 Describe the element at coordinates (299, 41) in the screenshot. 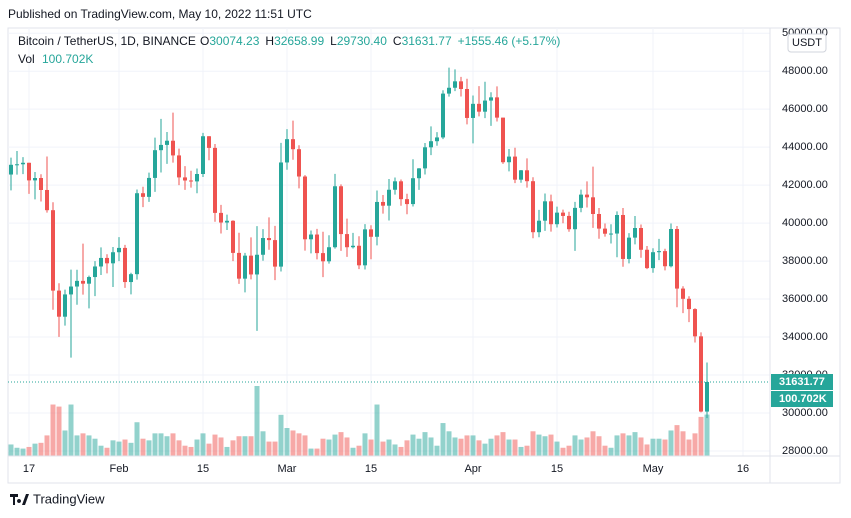

I see `ohlc-value: 32658.99` at that location.